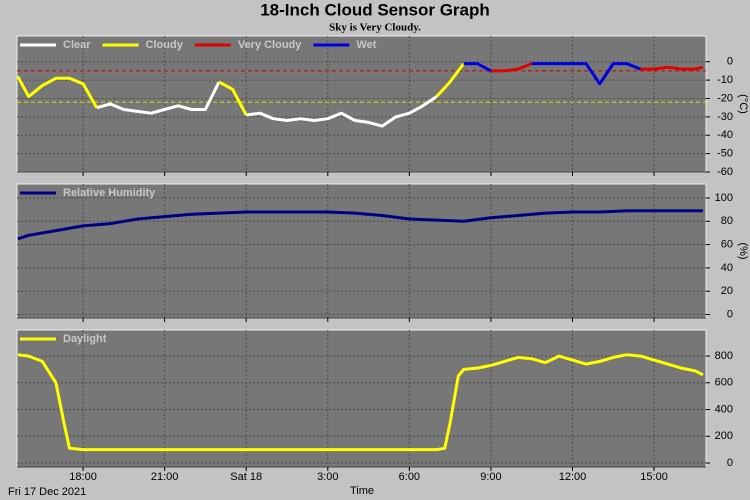 The height and width of the screenshot is (500, 750). Describe the element at coordinates (85, 339) in the screenshot. I see `legend-label: Daylight` at that location.